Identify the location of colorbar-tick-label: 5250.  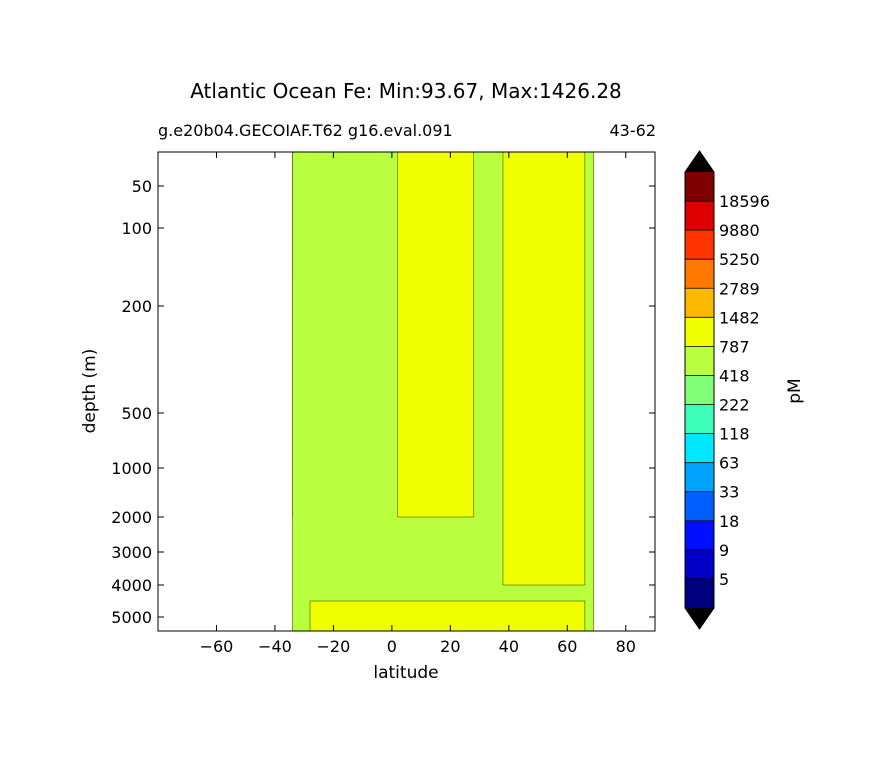
(739, 259).